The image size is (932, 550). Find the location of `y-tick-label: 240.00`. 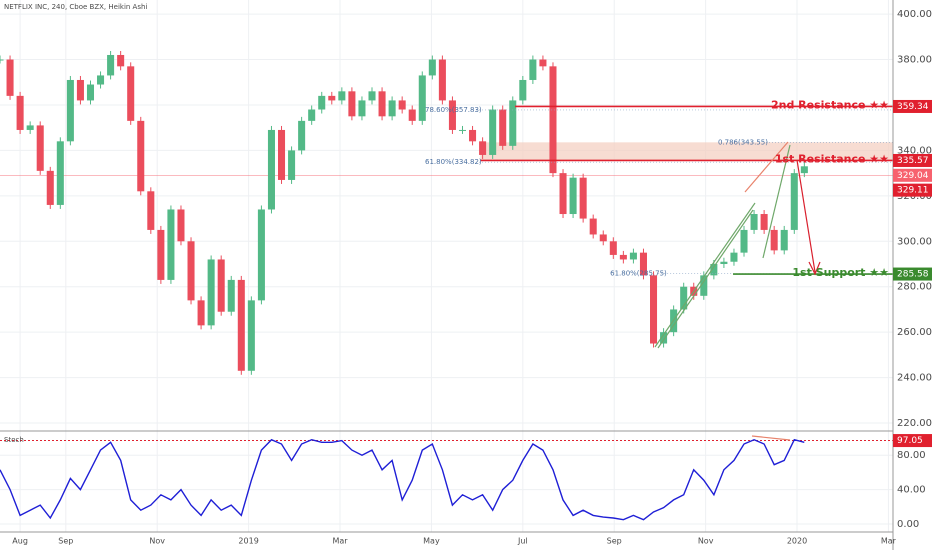

y-tick-label: 240.00 is located at coordinates (914, 378).